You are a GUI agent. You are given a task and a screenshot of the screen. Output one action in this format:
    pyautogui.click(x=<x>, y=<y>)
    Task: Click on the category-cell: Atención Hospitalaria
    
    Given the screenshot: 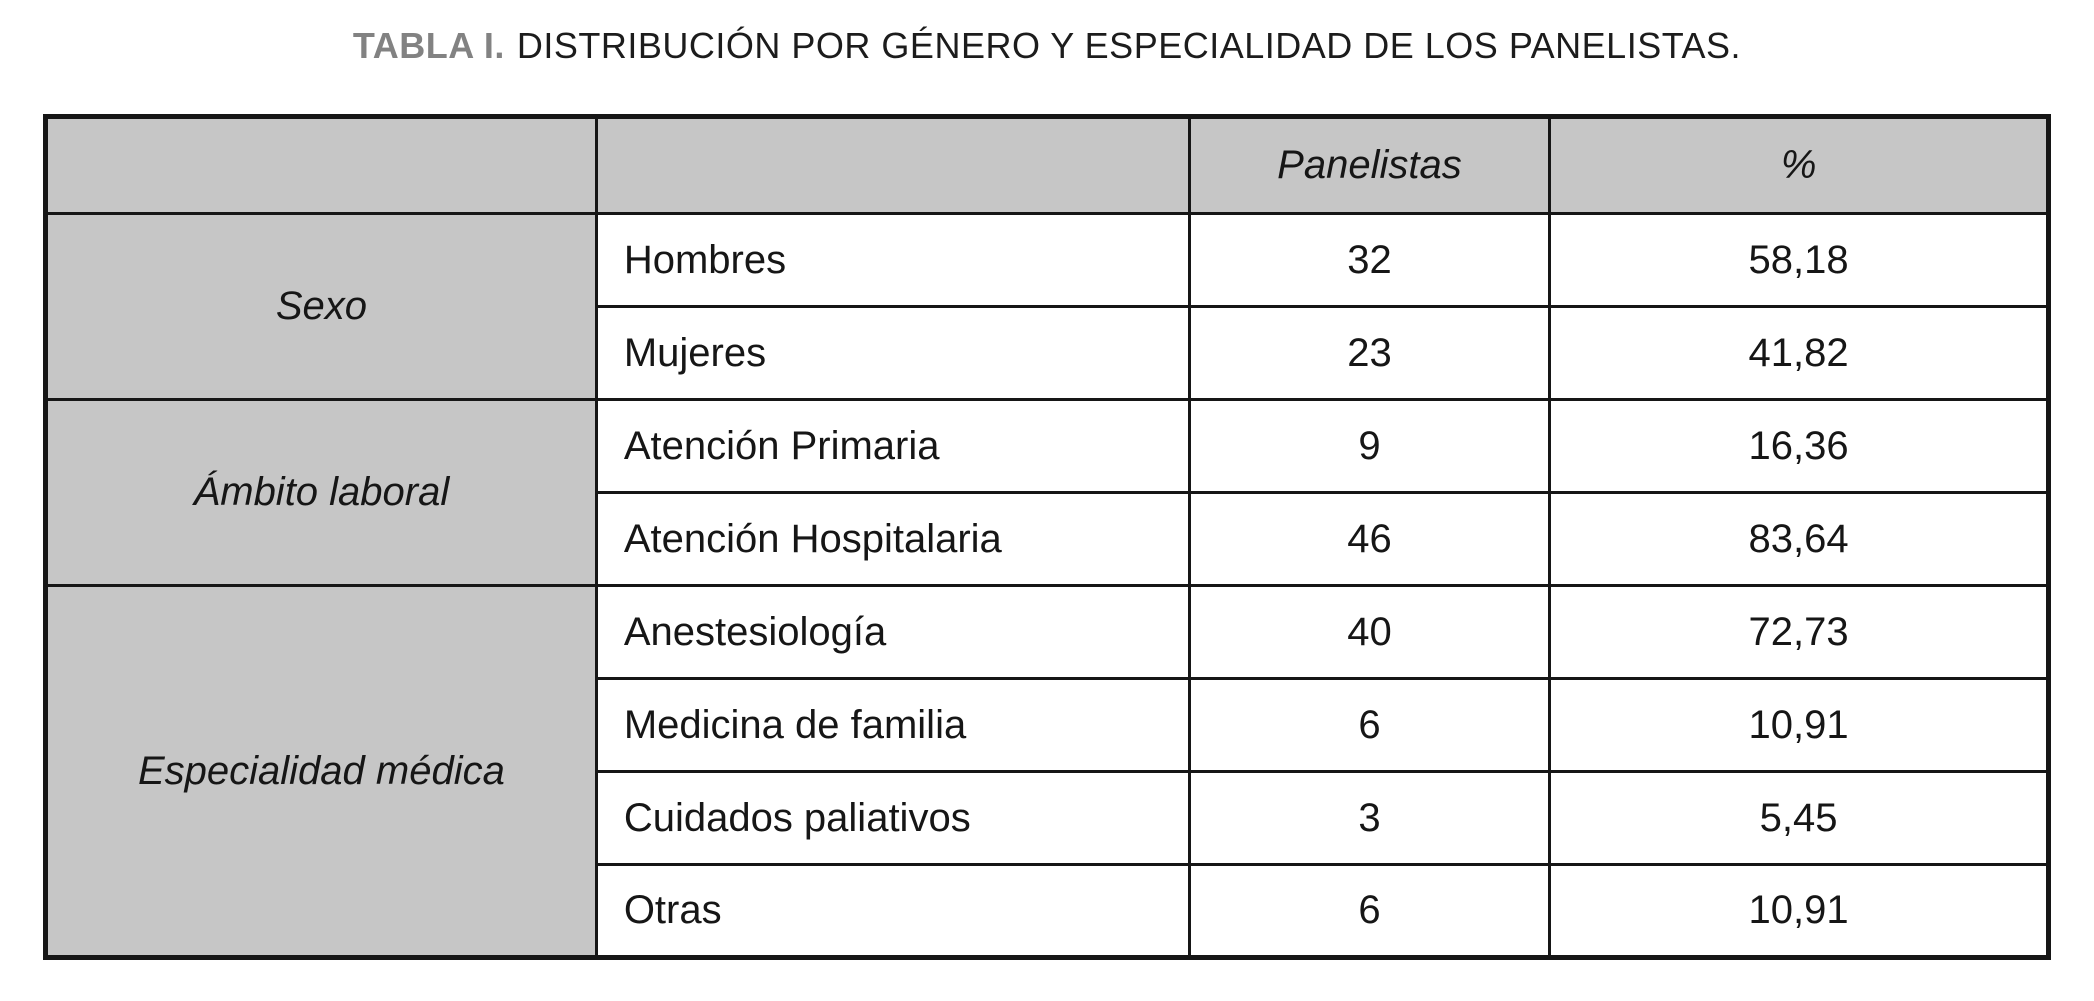 What is the action you would take?
    pyautogui.click(x=892, y=539)
    